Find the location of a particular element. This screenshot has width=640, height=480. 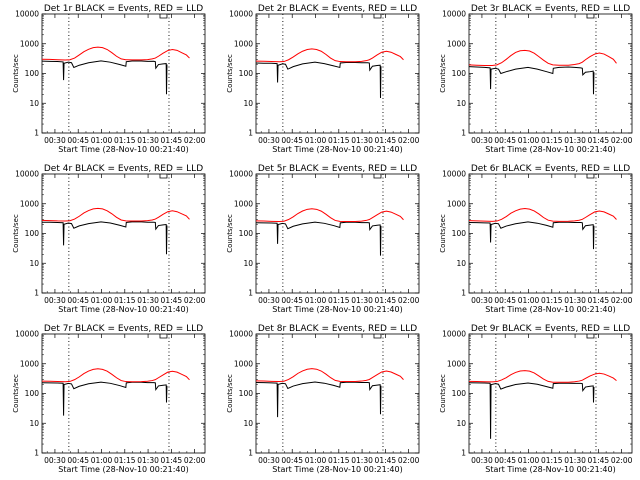

panel-title: Det 6r BLACK = Events, RED = LLD is located at coordinates (550, 169).